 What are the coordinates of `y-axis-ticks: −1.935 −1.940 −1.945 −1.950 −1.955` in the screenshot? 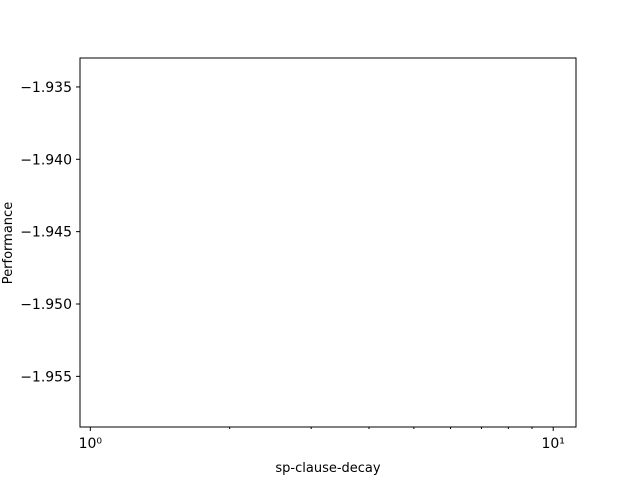 It's located at (50, 232).